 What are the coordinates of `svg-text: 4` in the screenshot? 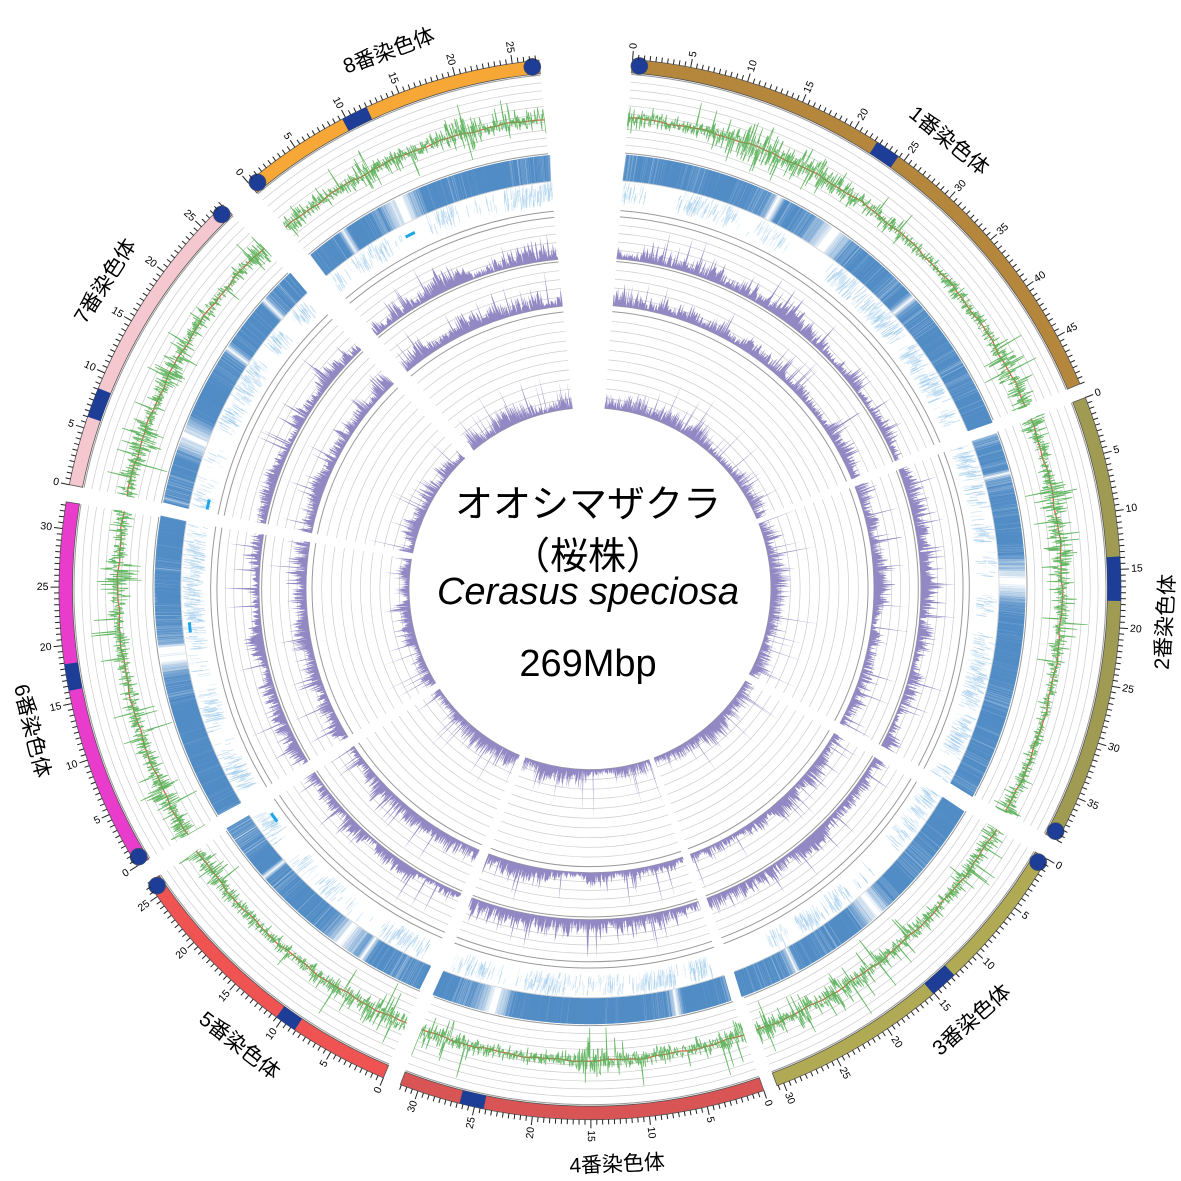 It's located at (575, 1166).